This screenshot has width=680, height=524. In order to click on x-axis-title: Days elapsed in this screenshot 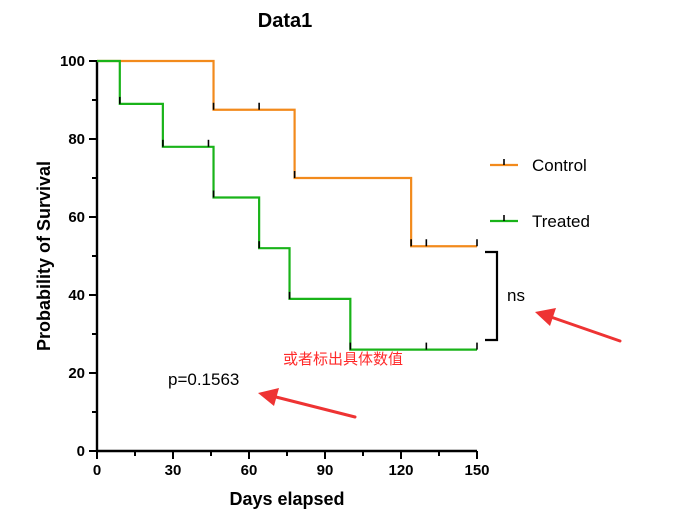, I will do `click(286, 499)`.